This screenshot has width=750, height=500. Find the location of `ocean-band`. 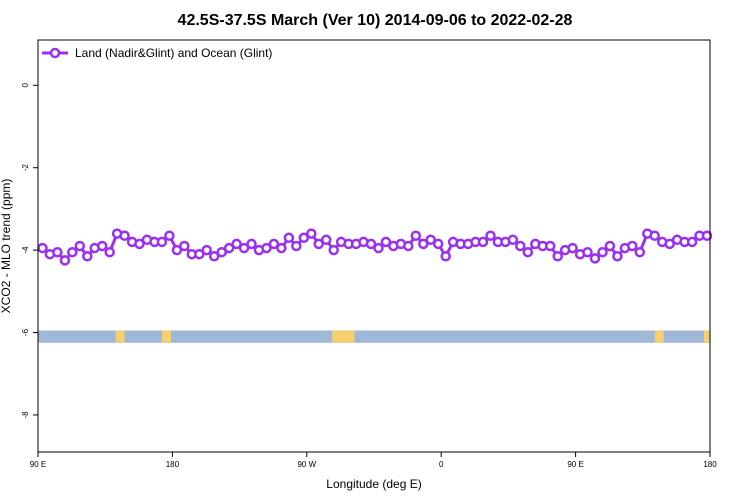

ocean-band is located at coordinates (374, 336).